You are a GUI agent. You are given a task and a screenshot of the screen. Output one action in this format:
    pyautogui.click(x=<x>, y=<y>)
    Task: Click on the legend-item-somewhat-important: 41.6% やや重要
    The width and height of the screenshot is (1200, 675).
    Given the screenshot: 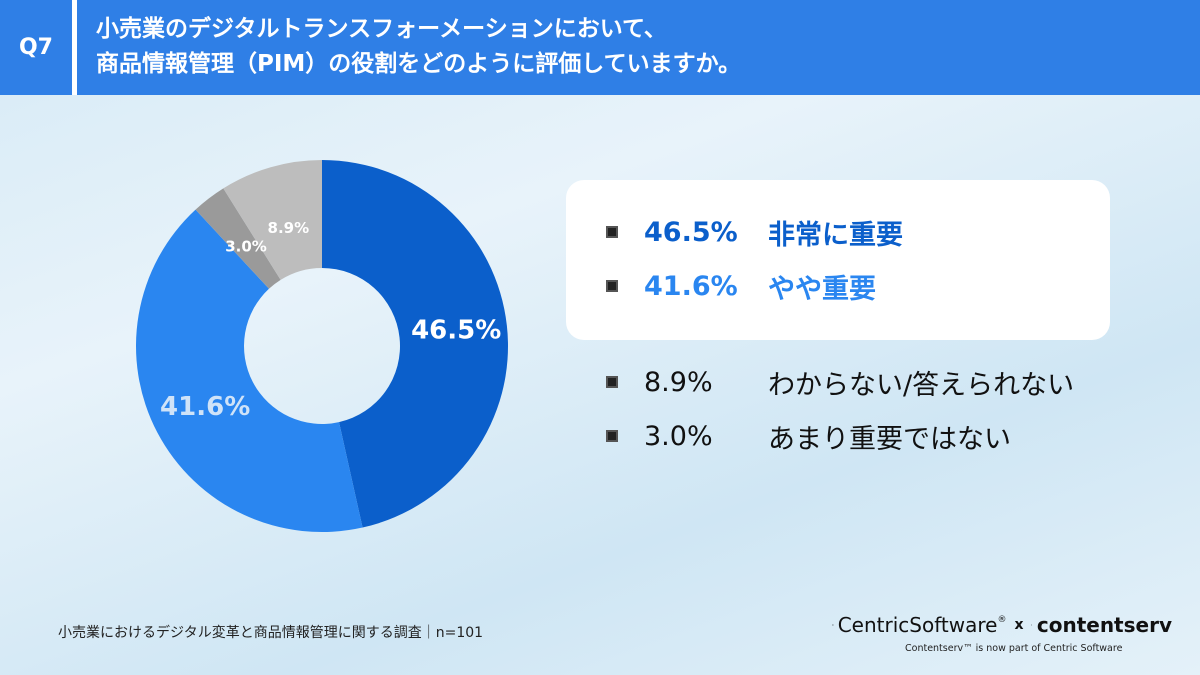 What is the action you would take?
    pyautogui.click(x=741, y=286)
    